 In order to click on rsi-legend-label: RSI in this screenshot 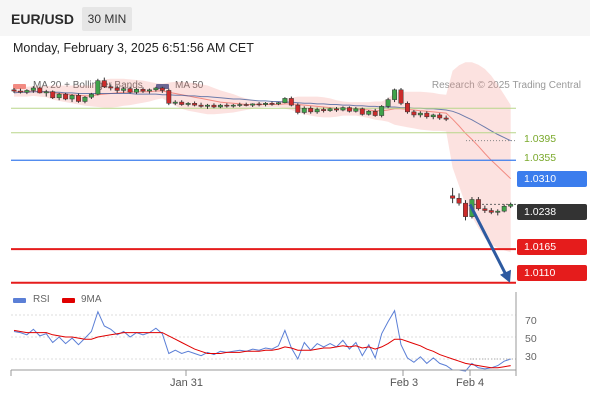, I will do `click(41, 299)`.